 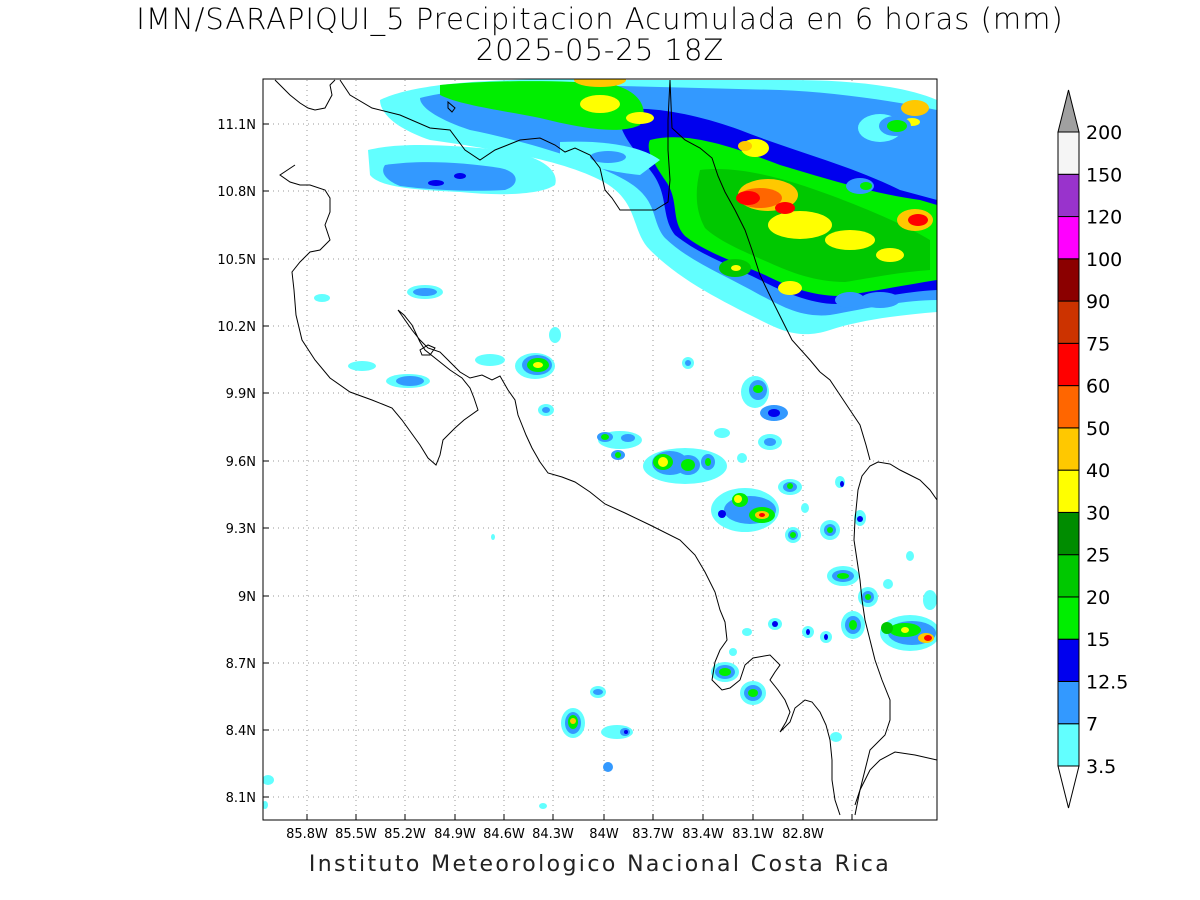 What do you see at coordinates (236, 192) in the screenshot?
I see `y-tick-label: 10.8N` at bounding box center [236, 192].